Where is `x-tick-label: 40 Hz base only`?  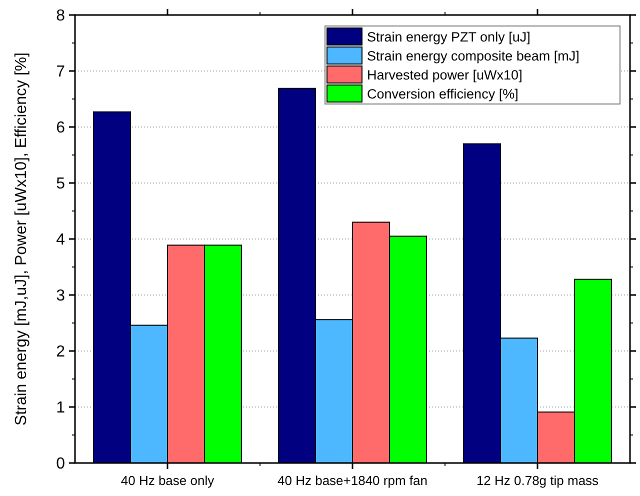 x-tick-label: 40 Hz base only is located at coordinates (167, 480).